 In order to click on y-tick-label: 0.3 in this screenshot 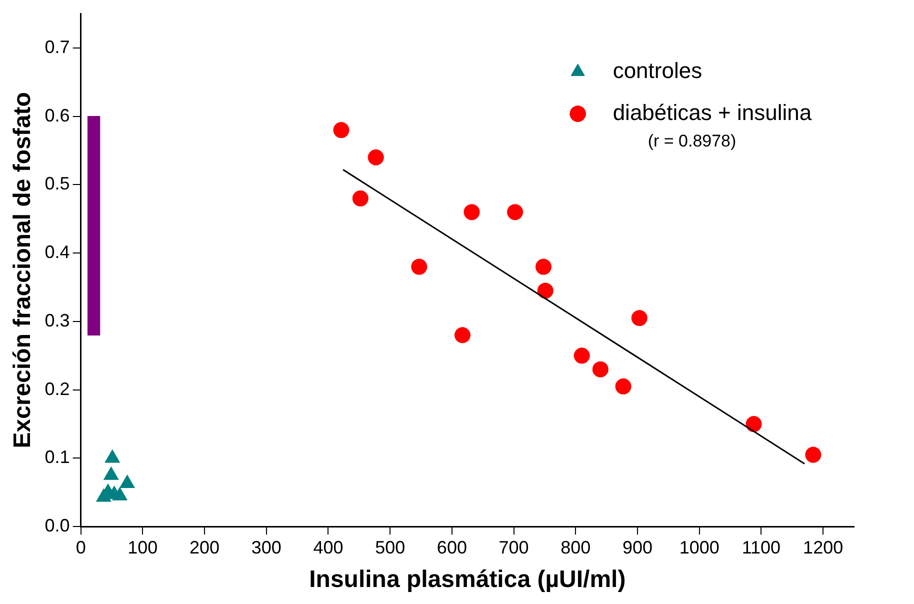, I will do `click(57, 320)`.